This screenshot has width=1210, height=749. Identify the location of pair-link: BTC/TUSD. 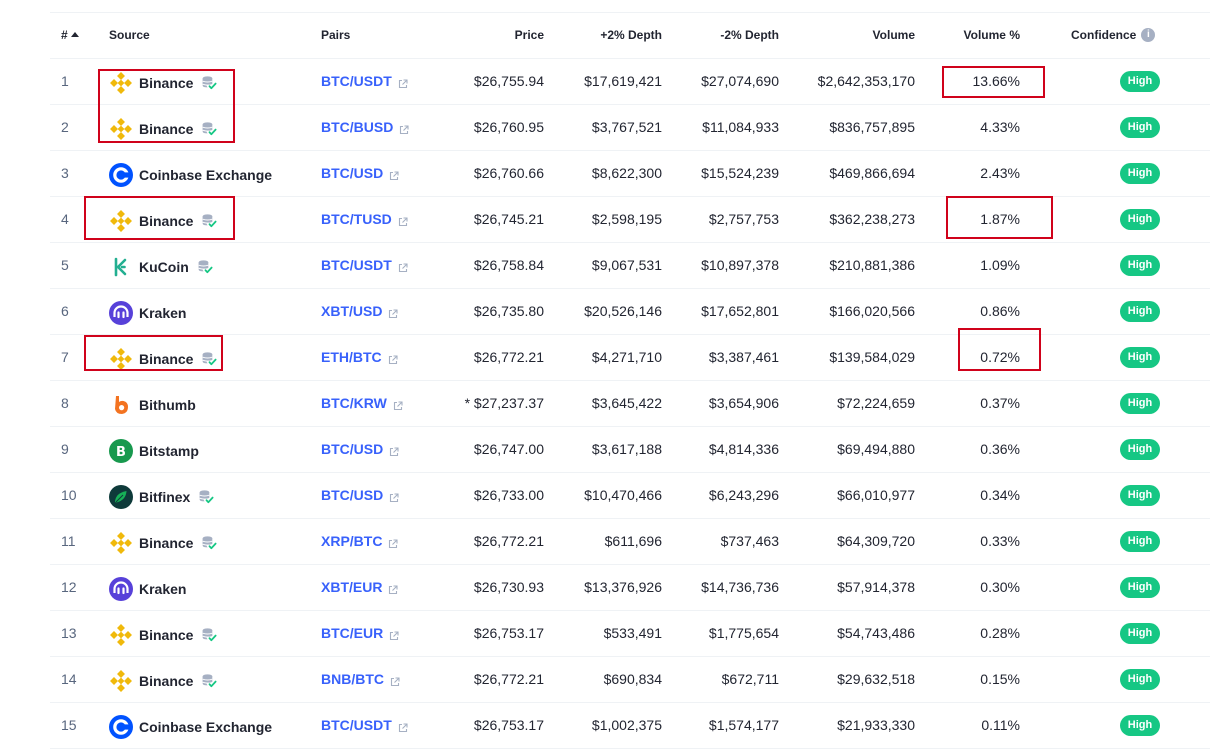
(364, 219).